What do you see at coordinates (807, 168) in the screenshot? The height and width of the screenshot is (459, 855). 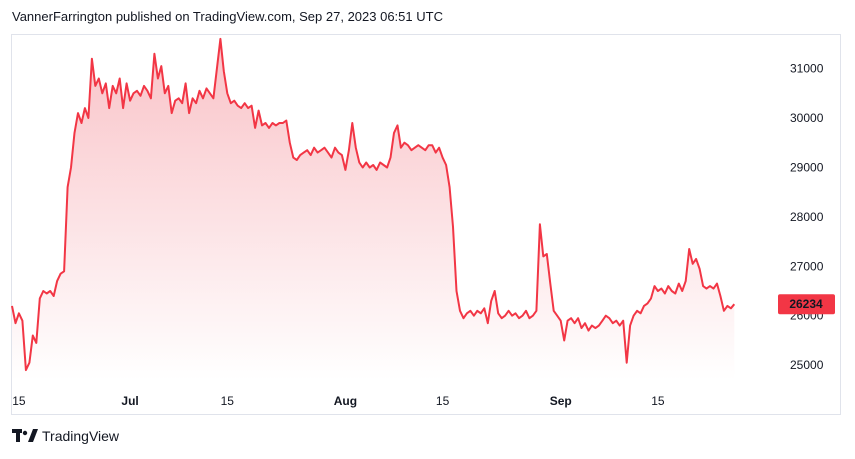 I see `y-tick-label: 29000` at bounding box center [807, 168].